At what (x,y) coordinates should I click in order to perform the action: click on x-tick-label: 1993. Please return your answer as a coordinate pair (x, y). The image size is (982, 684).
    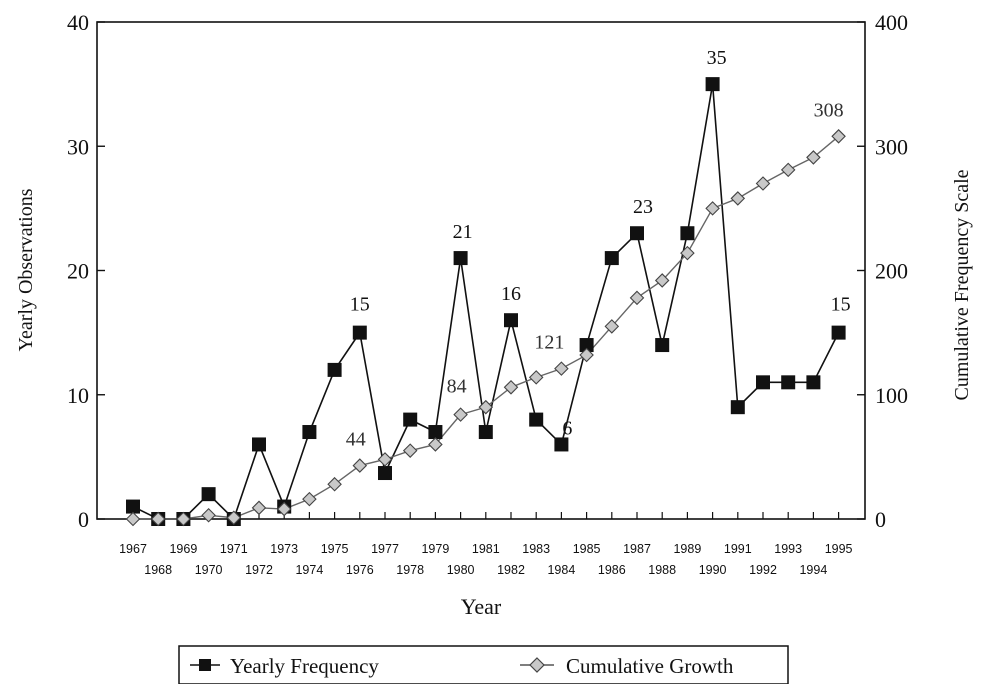
    Looking at the image, I should click on (788, 549).